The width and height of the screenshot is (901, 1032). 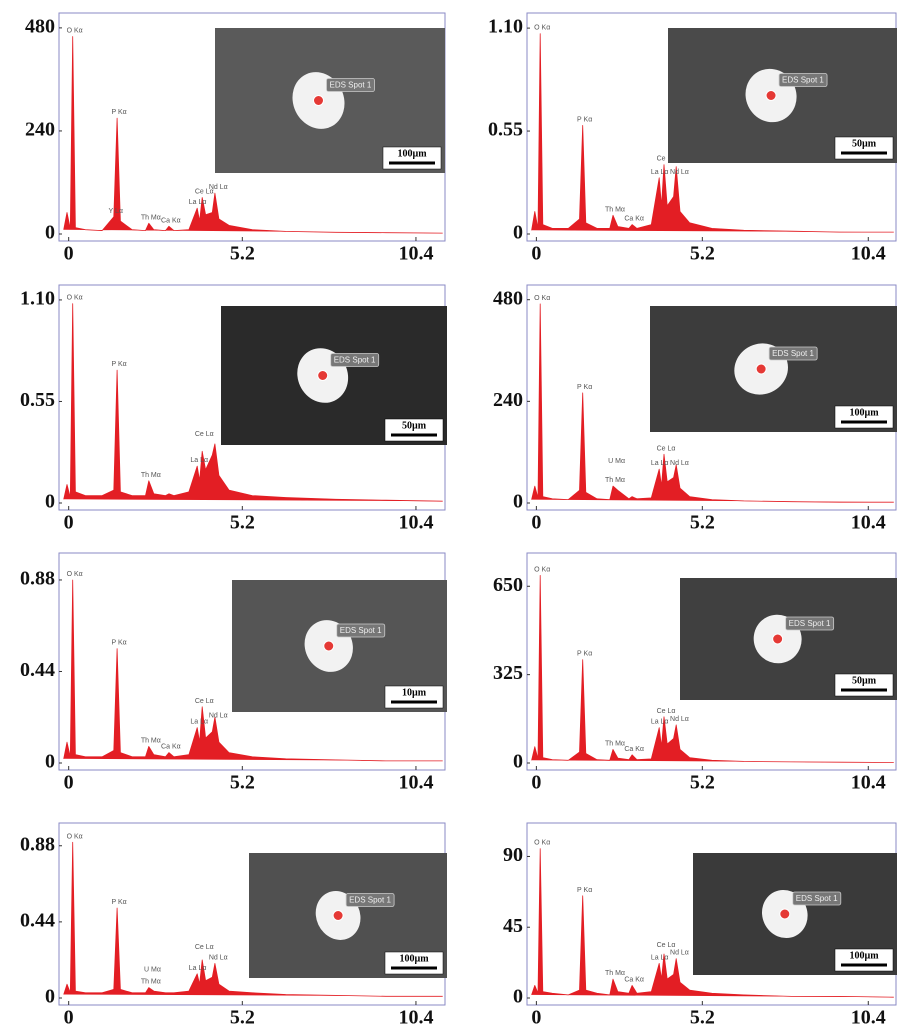 What do you see at coordinates (513, 855) in the screenshot?
I see `y-tick-label: 90` at bounding box center [513, 855].